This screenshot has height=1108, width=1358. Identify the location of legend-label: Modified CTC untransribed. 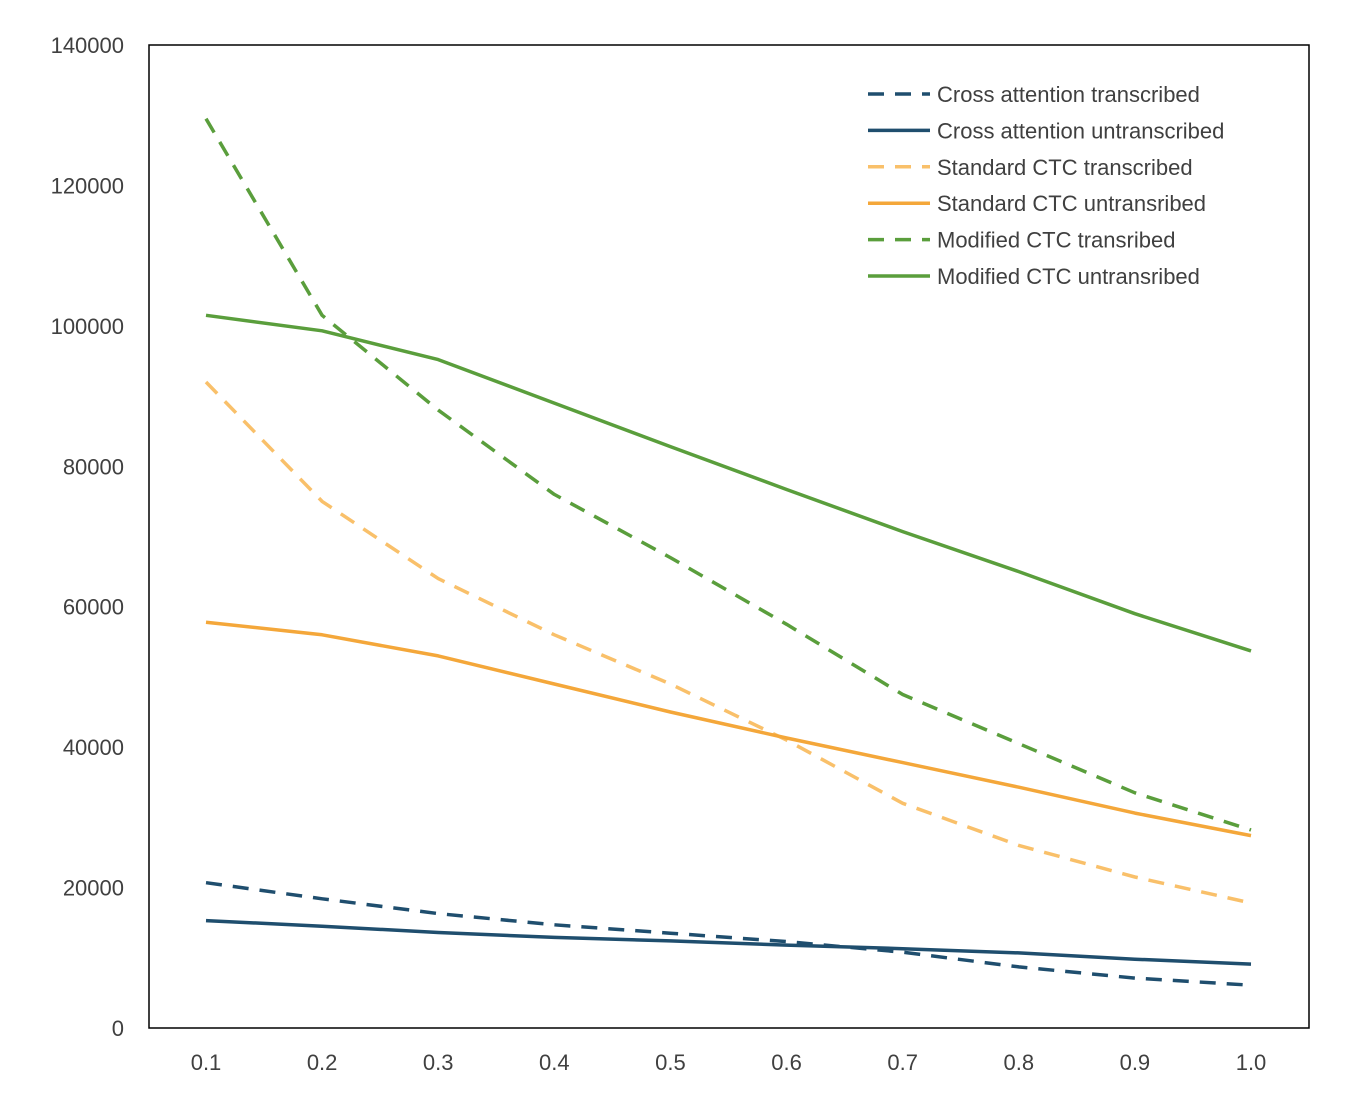
(1068, 276).